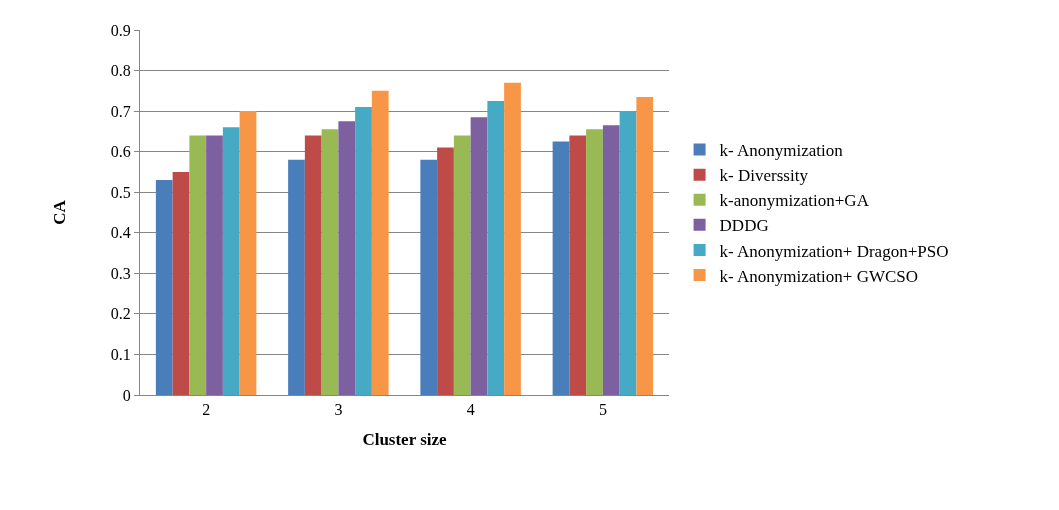 Image resolution: width=1059 pixels, height=510 pixels. What do you see at coordinates (120, 71) in the screenshot?
I see `y-tick-label: 0.8` at bounding box center [120, 71].